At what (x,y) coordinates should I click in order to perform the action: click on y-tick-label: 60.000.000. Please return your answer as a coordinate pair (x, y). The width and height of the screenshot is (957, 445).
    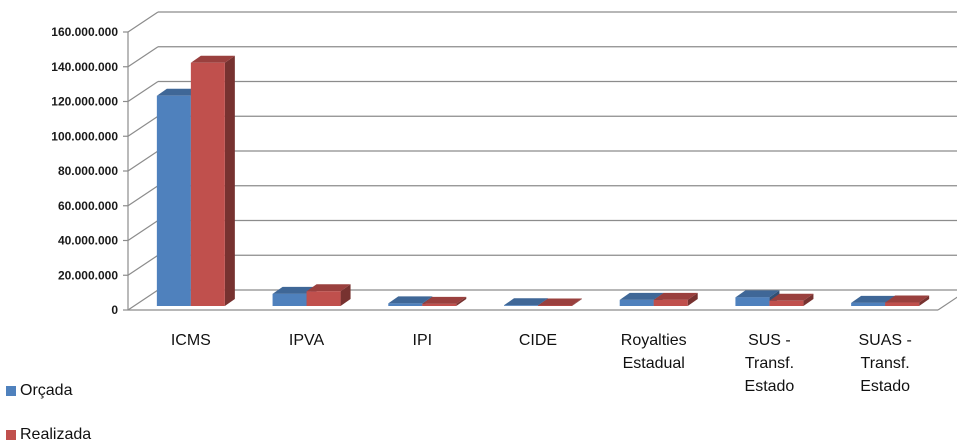
    Looking at the image, I should click on (88, 206).